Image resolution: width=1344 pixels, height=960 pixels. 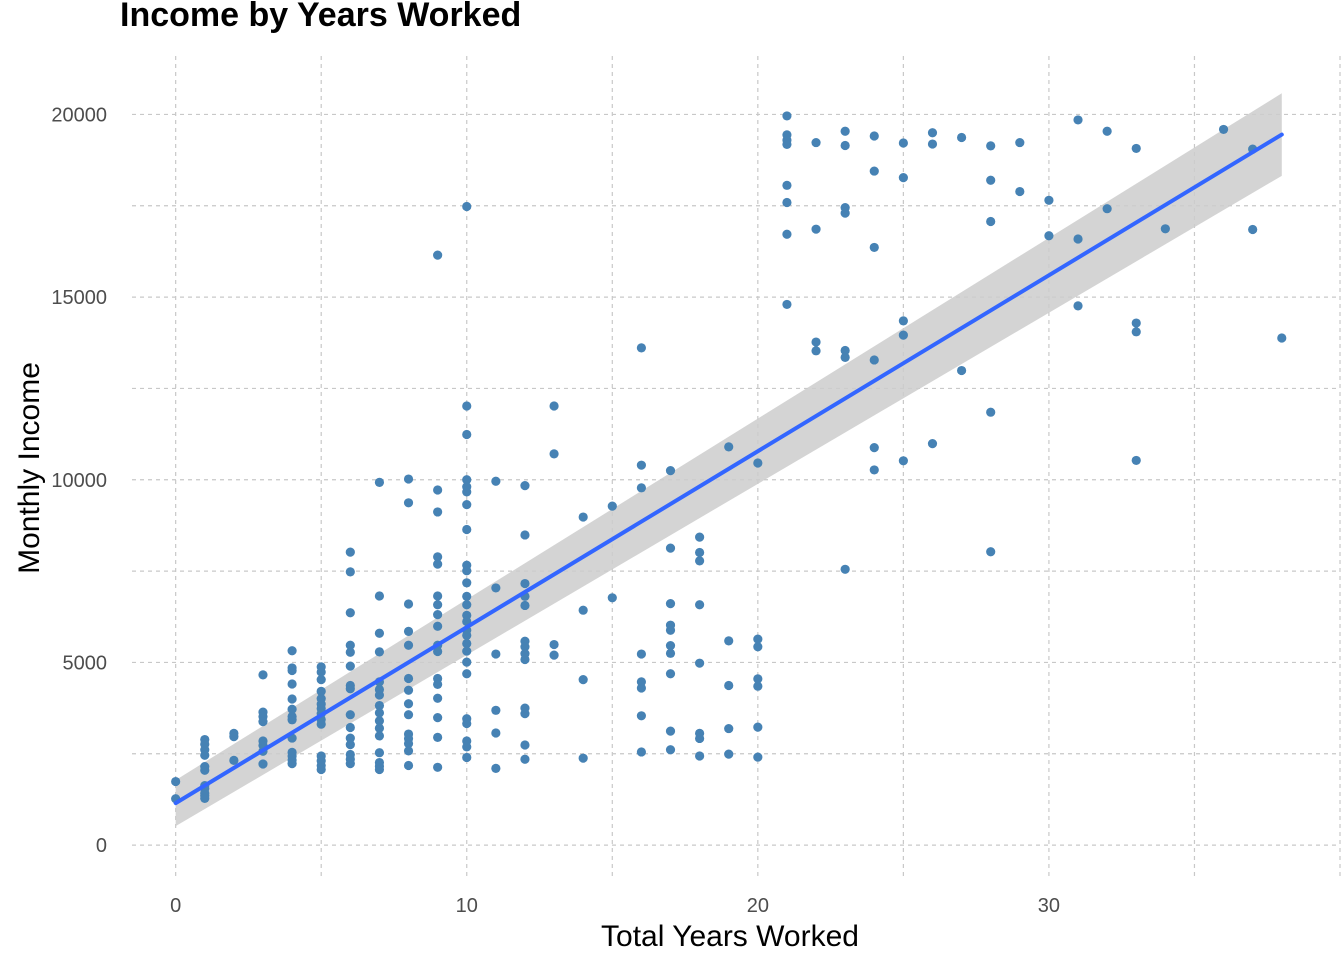 I want to click on x-tick-label: 10, so click(x=467, y=906).